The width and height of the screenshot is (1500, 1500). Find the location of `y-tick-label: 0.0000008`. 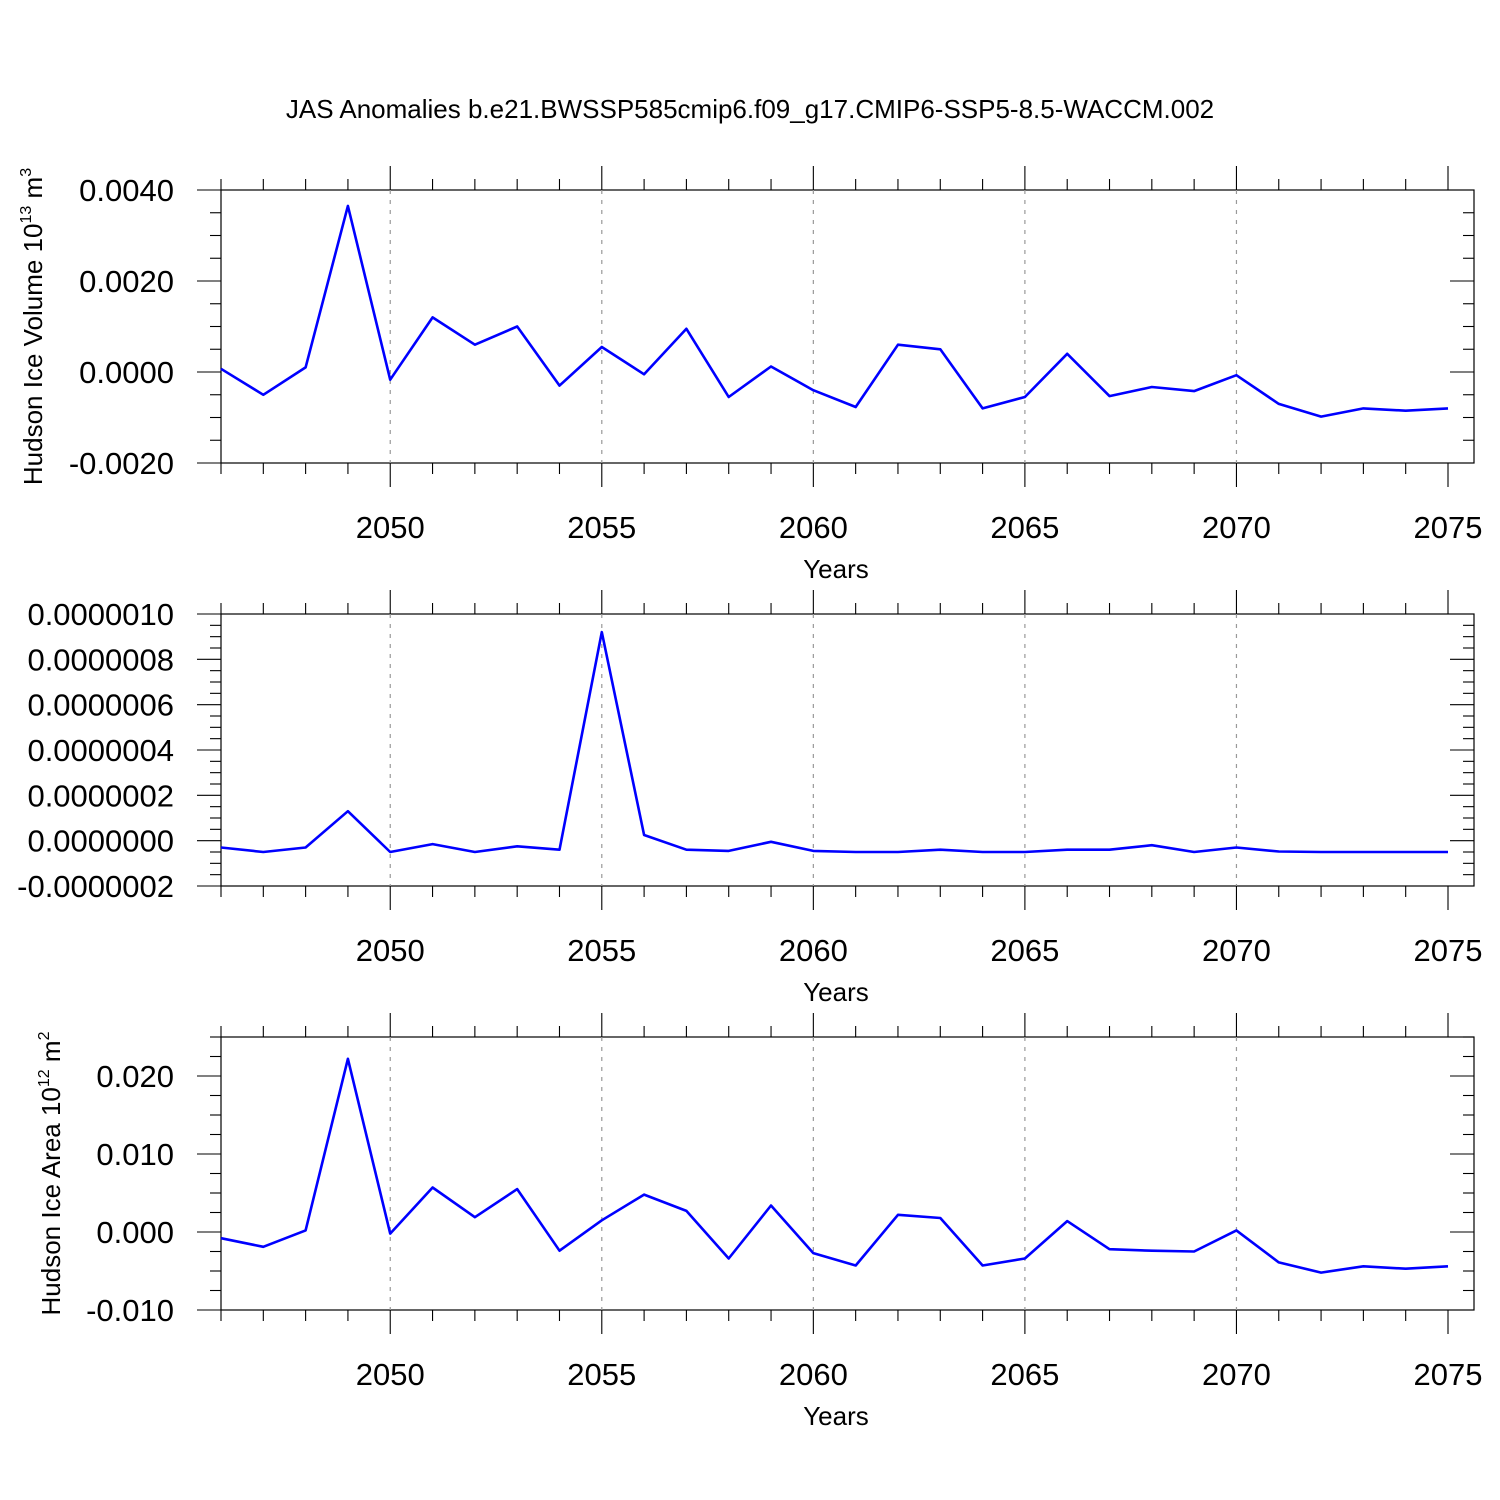

y-tick-label: 0.0000008 is located at coordinates (100, 659).